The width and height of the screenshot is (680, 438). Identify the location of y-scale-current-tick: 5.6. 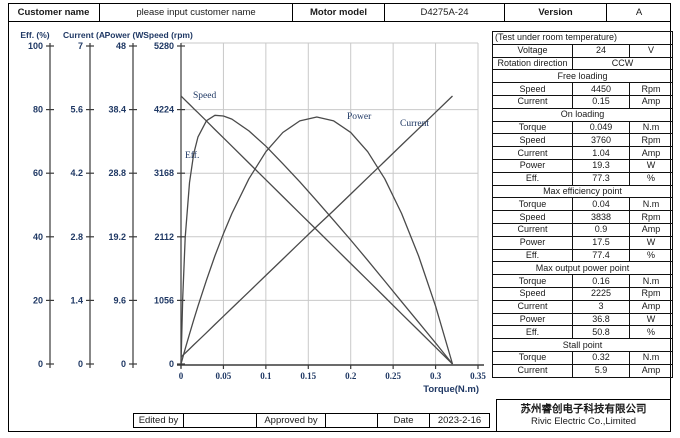
(76, 110).